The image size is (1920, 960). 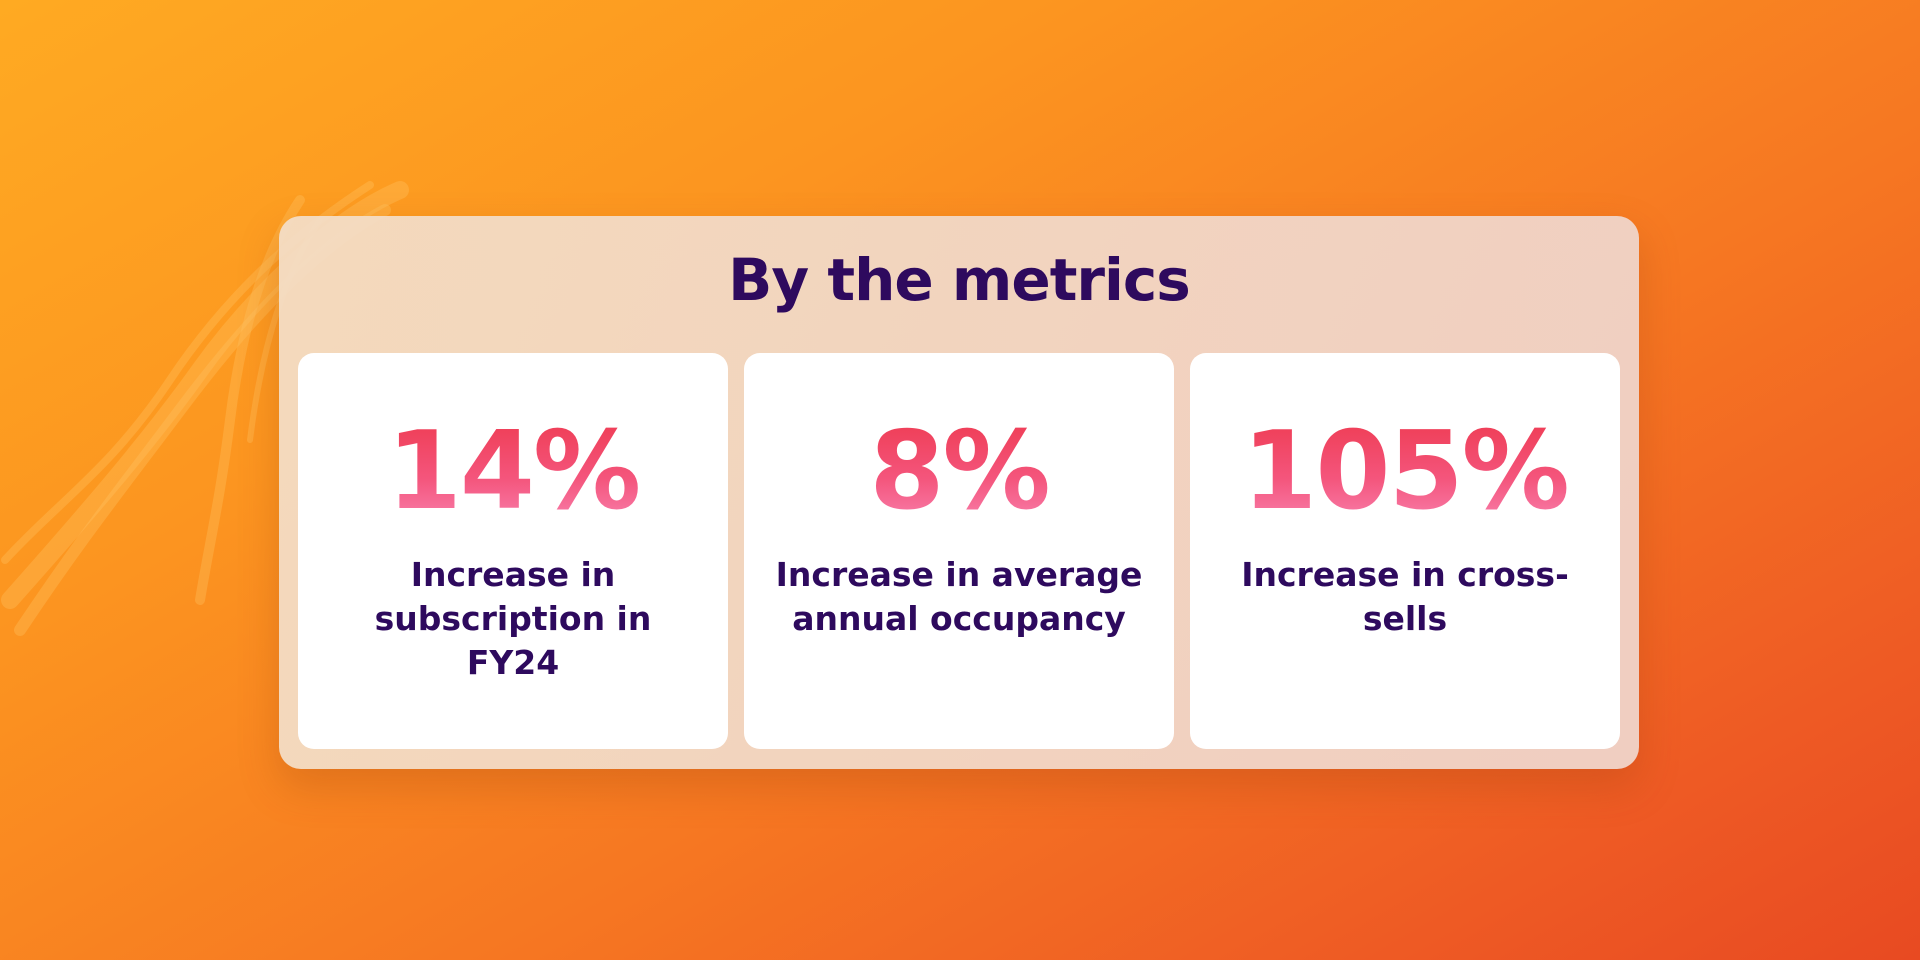 I want to click on metric-value: 14%, so click(x=513, y=472).